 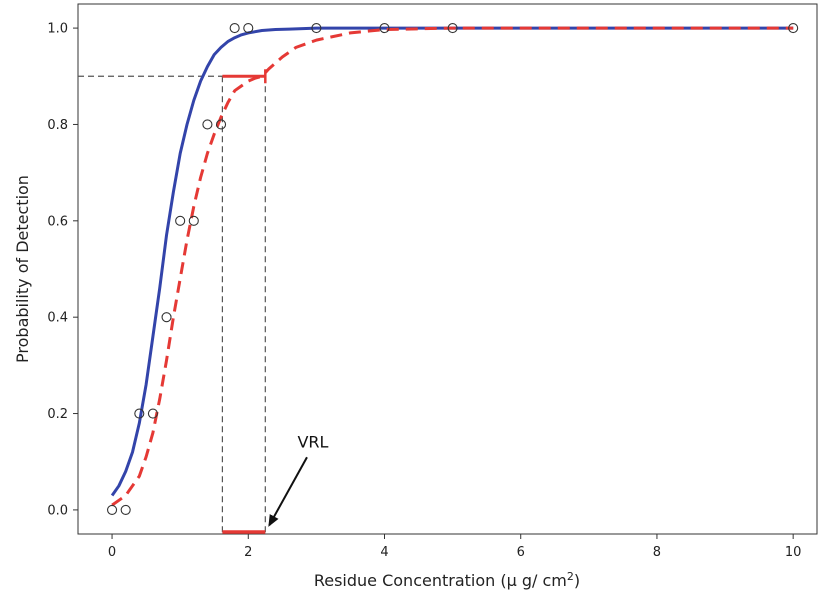 I want to click on vrl-label: VRL, so click(x=312, y=441).